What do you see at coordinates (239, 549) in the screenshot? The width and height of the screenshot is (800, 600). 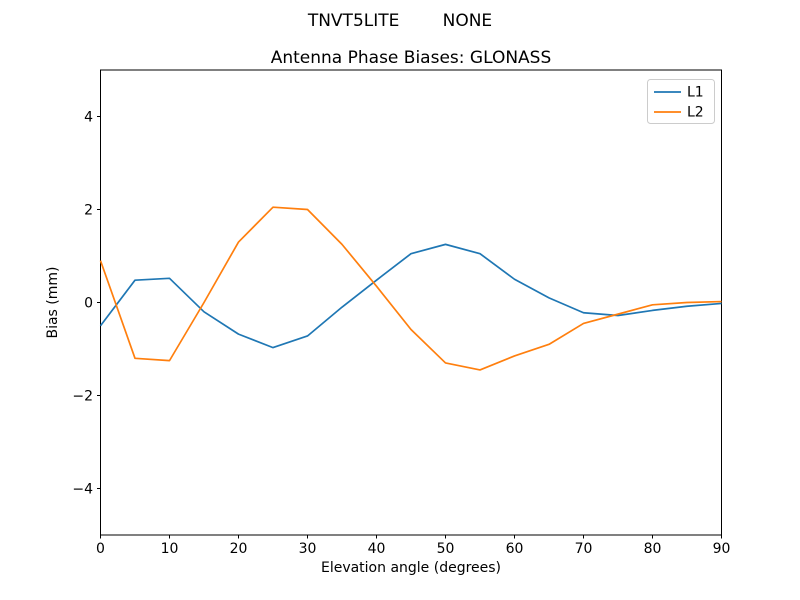 I see `x-tick-label: 20` at bounding box center [239, 549].